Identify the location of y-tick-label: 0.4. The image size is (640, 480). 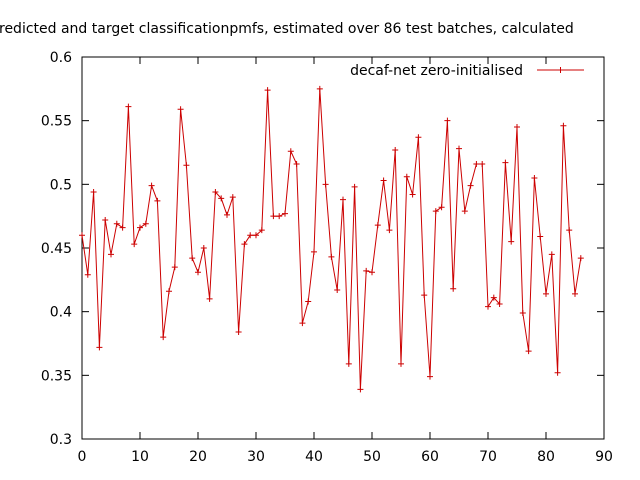
(61, 313).